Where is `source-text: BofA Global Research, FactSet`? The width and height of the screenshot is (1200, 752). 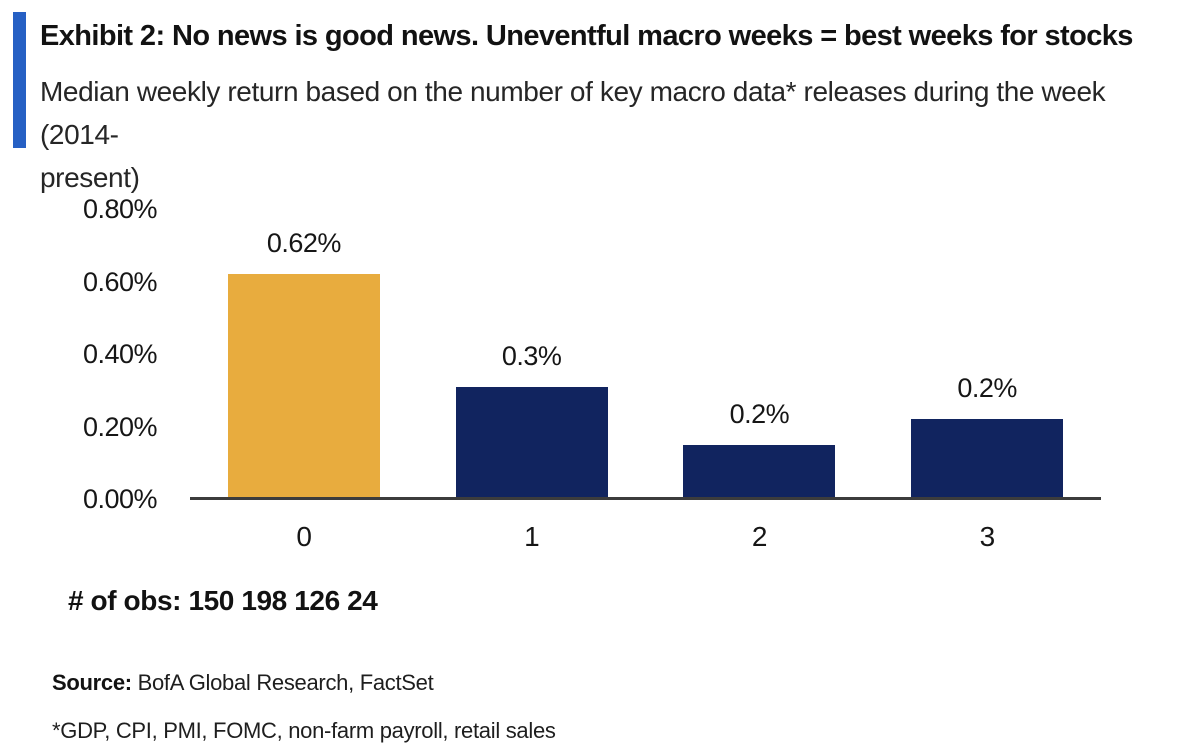 source-text: BofA Global Research, FactSet is located at coordinates (282, 682).